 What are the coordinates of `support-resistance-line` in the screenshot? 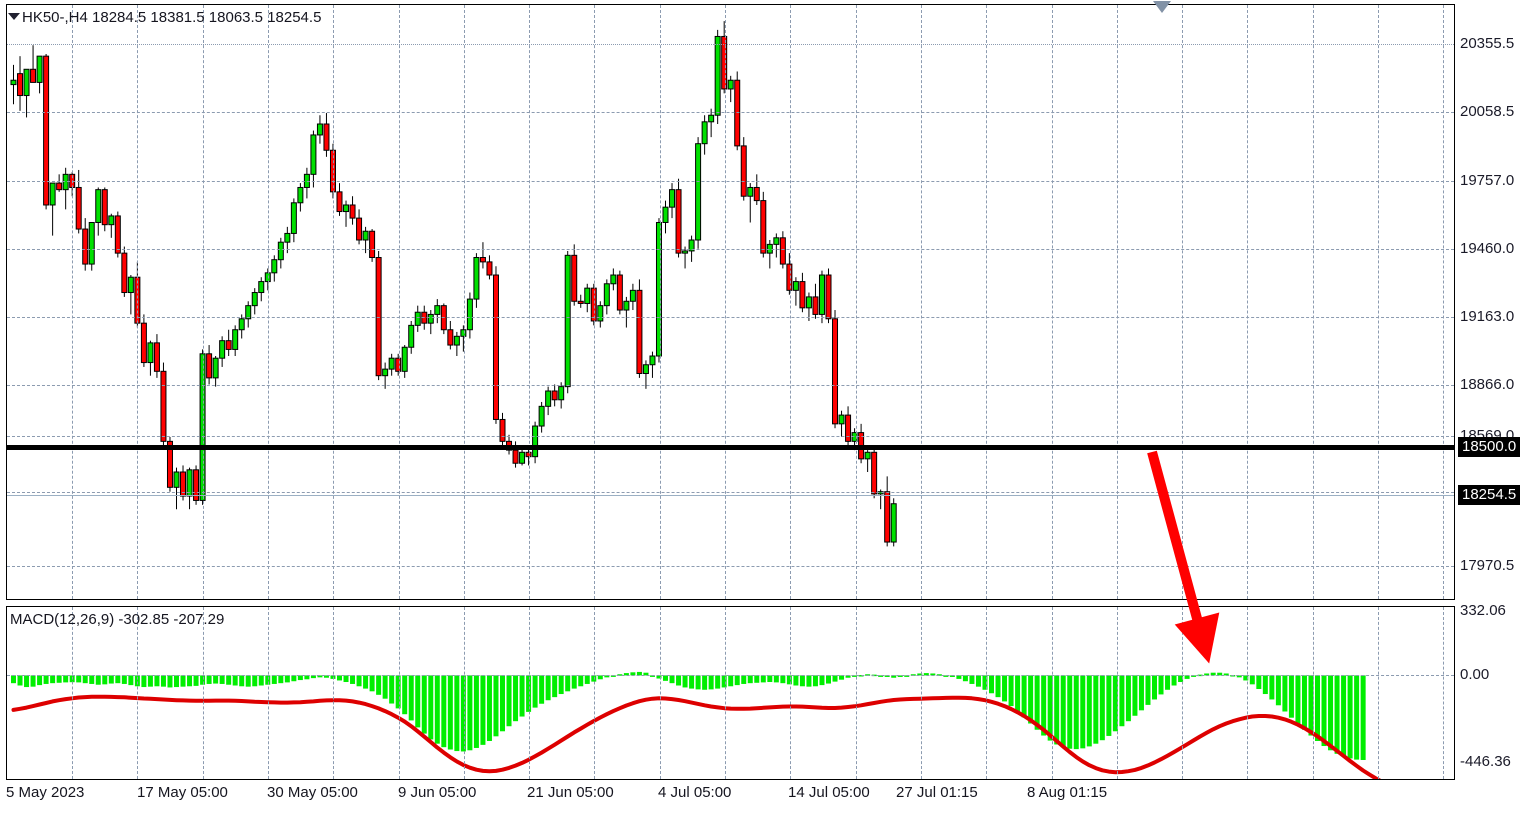 It's located at (730, 447).